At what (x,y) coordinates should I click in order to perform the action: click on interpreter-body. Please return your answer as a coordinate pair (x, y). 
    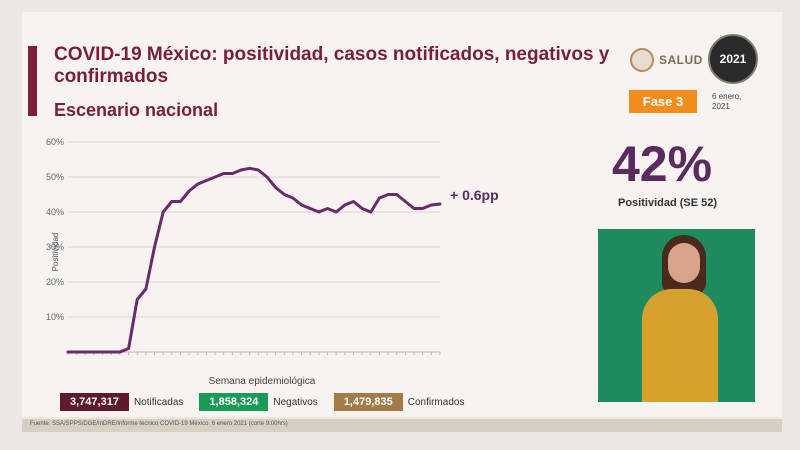
    Looking at the image, I should click on (680, 345).